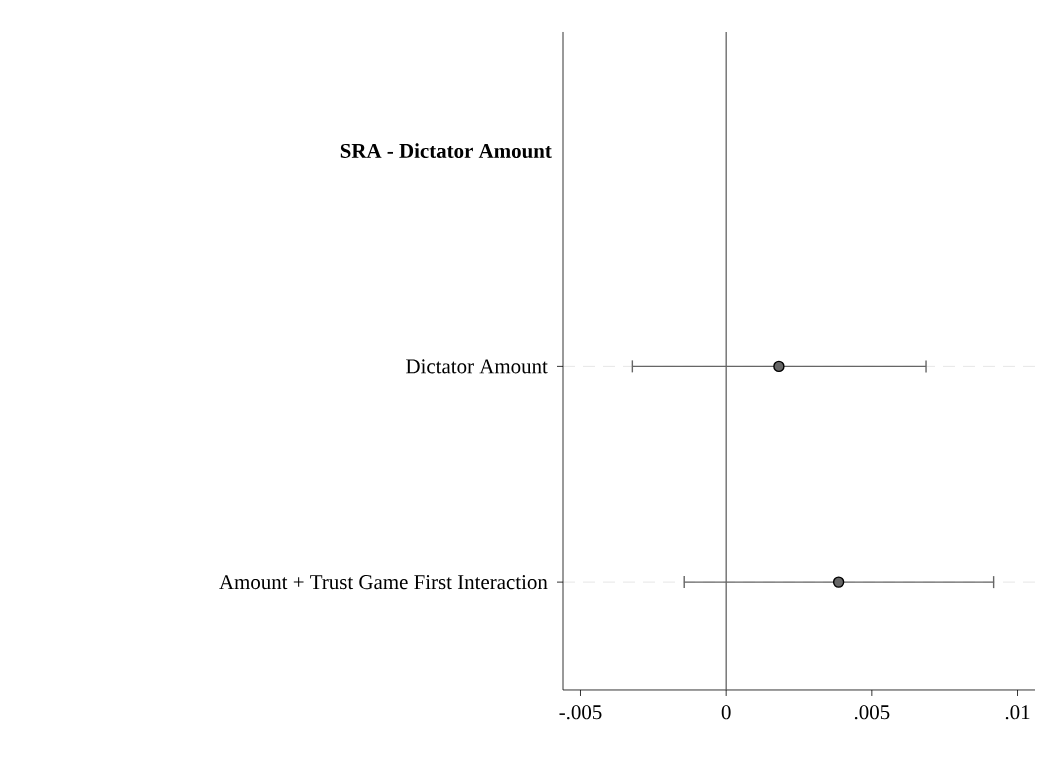 The image size is (1051, 769). Describe the element at coordinates (383, 582) in the screenshot. I see `y-tick-label: Amount + Trust Game First Interaction` at that location.